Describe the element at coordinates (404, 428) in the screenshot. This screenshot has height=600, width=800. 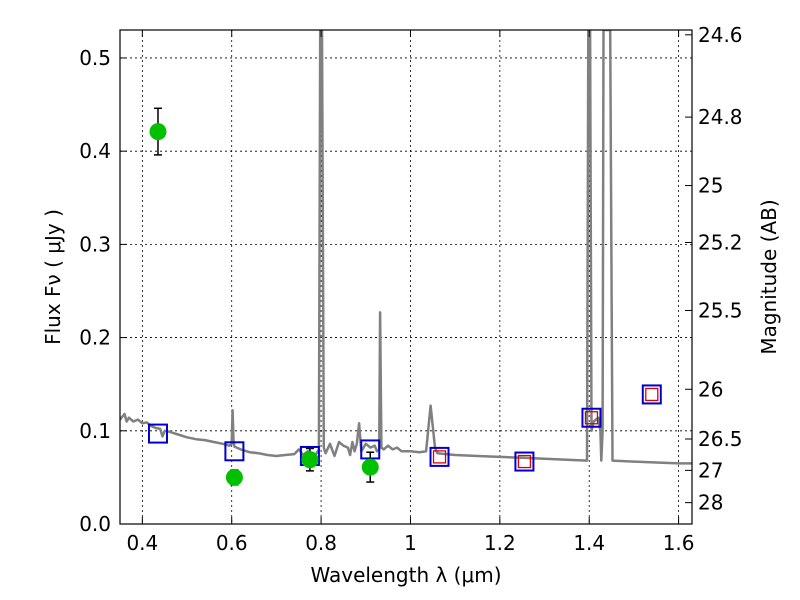
I see `model-band-points` at that location.